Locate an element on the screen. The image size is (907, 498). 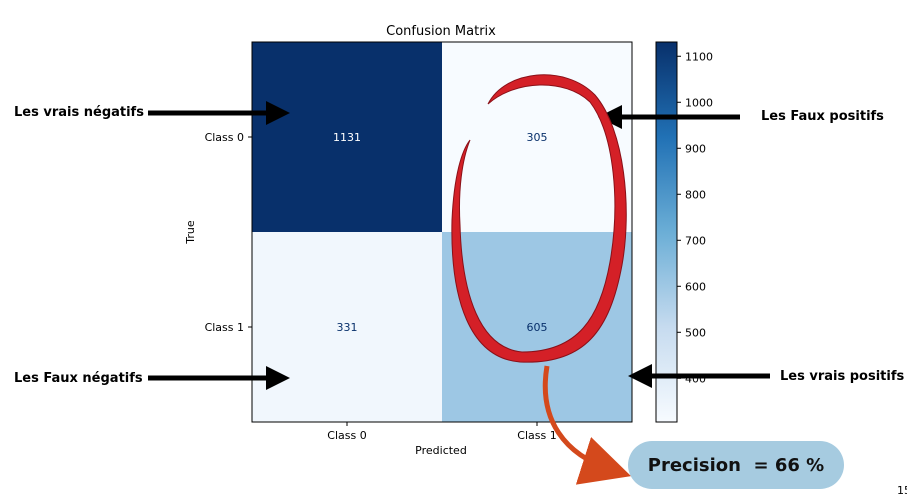
label-true-positives: Les vrais positifs is located at coordinates (842, 376).